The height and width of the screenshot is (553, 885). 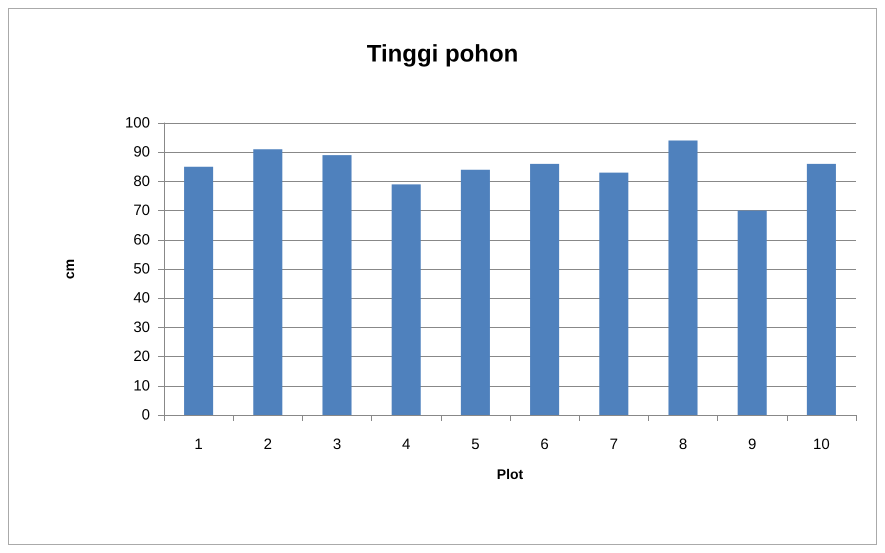 What do you see at coordinates (337, 444) in the screenshot?
I see `x-tick-label: 3` at bounding box center [337, 444].